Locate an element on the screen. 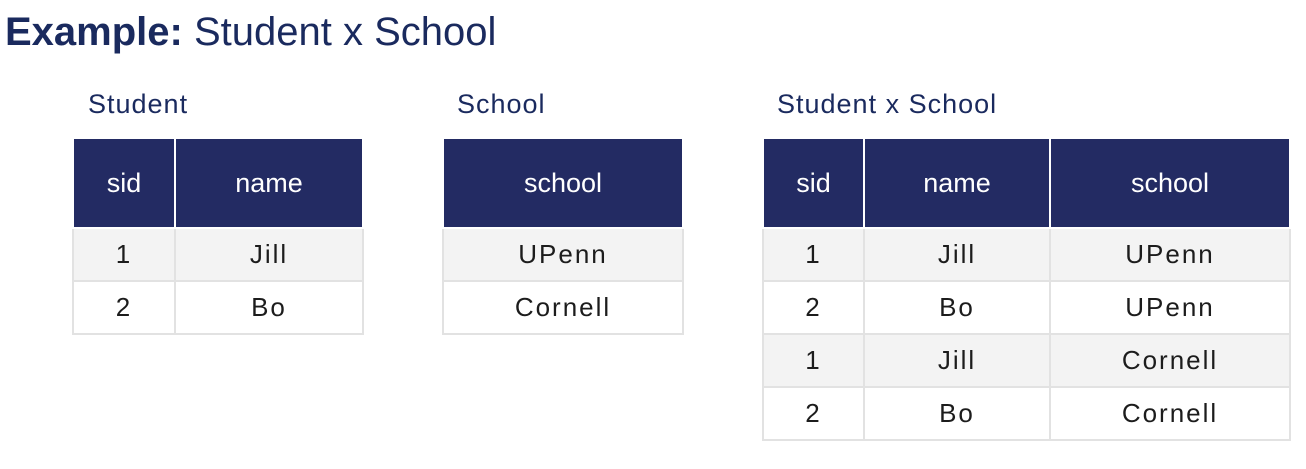  table-row: 1 Jill UPenn is located at coordinates (1026, 254).